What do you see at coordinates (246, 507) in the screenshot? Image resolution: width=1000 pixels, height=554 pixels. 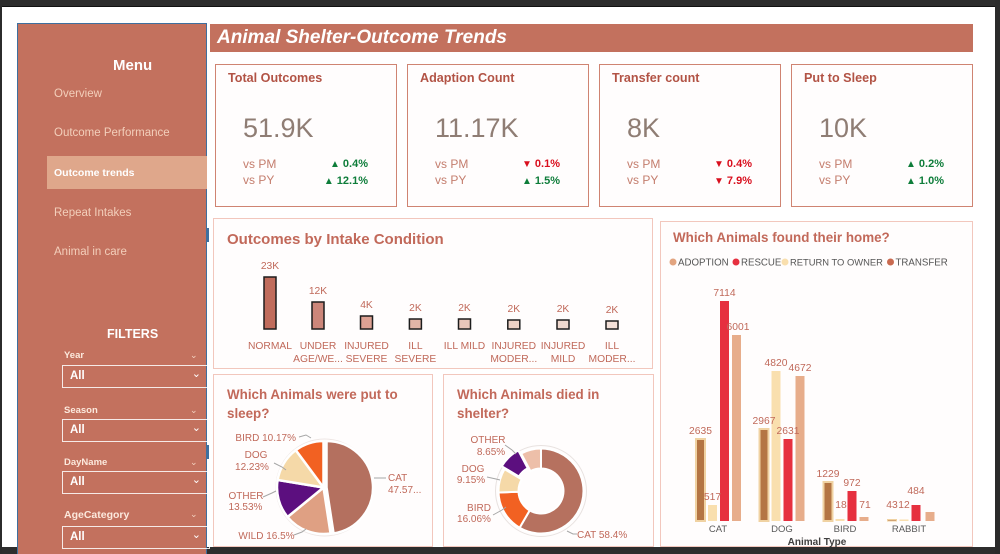 I see `svg-text: 13.53%` at bounding box center [246, 507].